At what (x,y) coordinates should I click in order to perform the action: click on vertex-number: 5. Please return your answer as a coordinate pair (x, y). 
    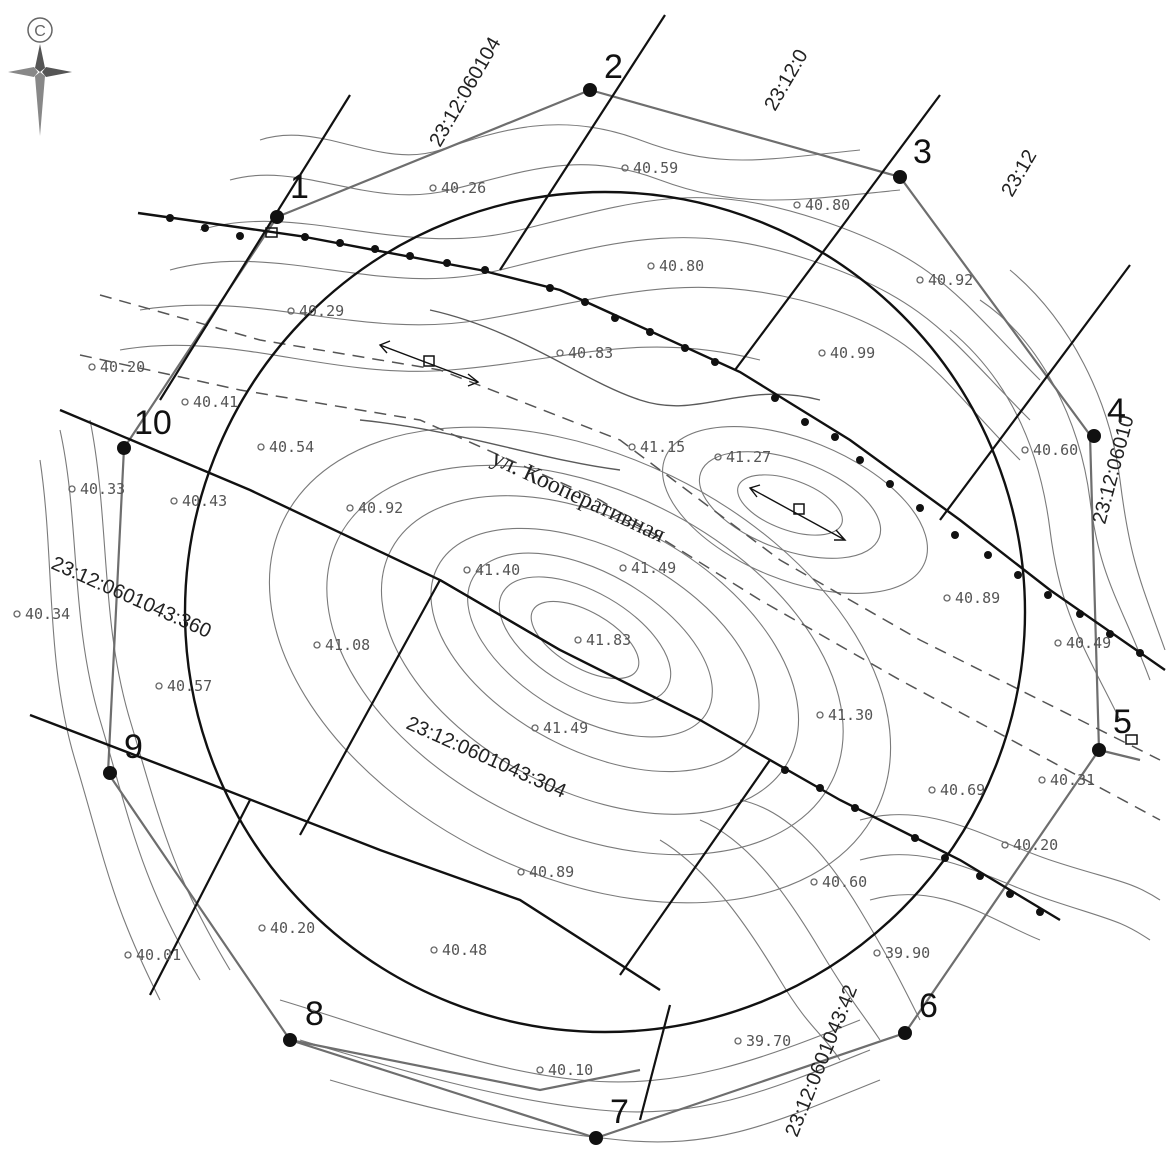
    Looking at the image, I should click on (1122, 722).